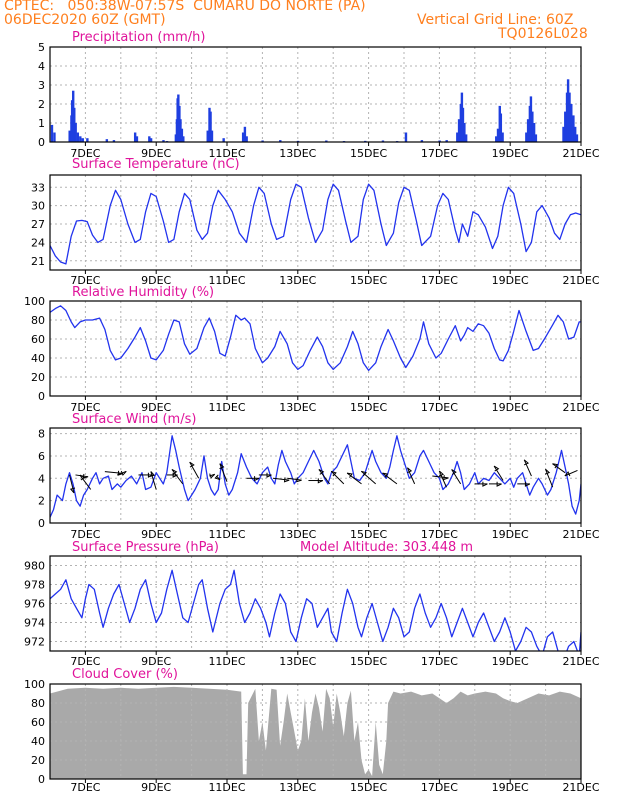 The width and height of the screenshot is (618, 800). I want to click on y-tick-label: 972, so click(34, 642).